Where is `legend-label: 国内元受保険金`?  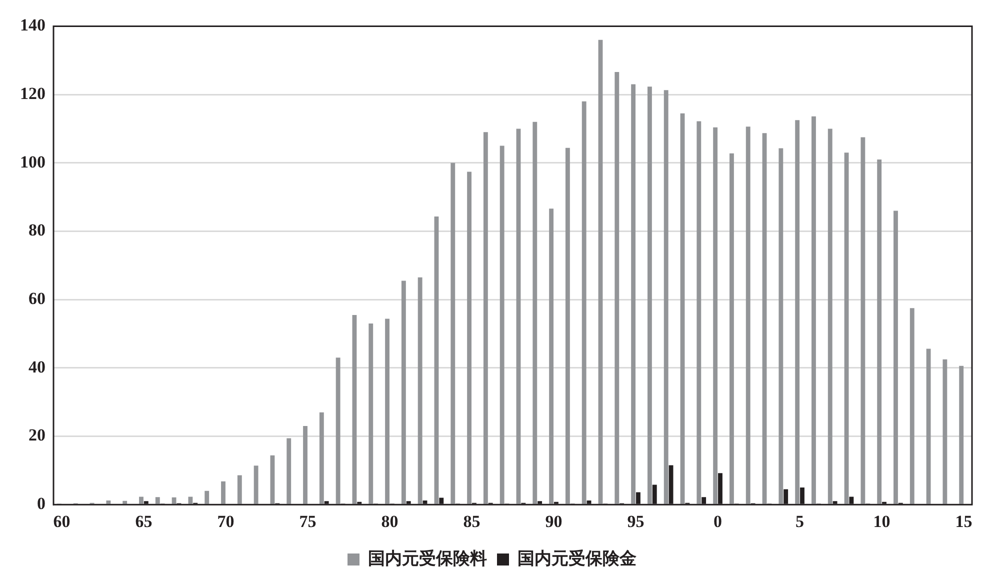
legend-label: 国内元受保険金 is located at coordinates (577, 558).